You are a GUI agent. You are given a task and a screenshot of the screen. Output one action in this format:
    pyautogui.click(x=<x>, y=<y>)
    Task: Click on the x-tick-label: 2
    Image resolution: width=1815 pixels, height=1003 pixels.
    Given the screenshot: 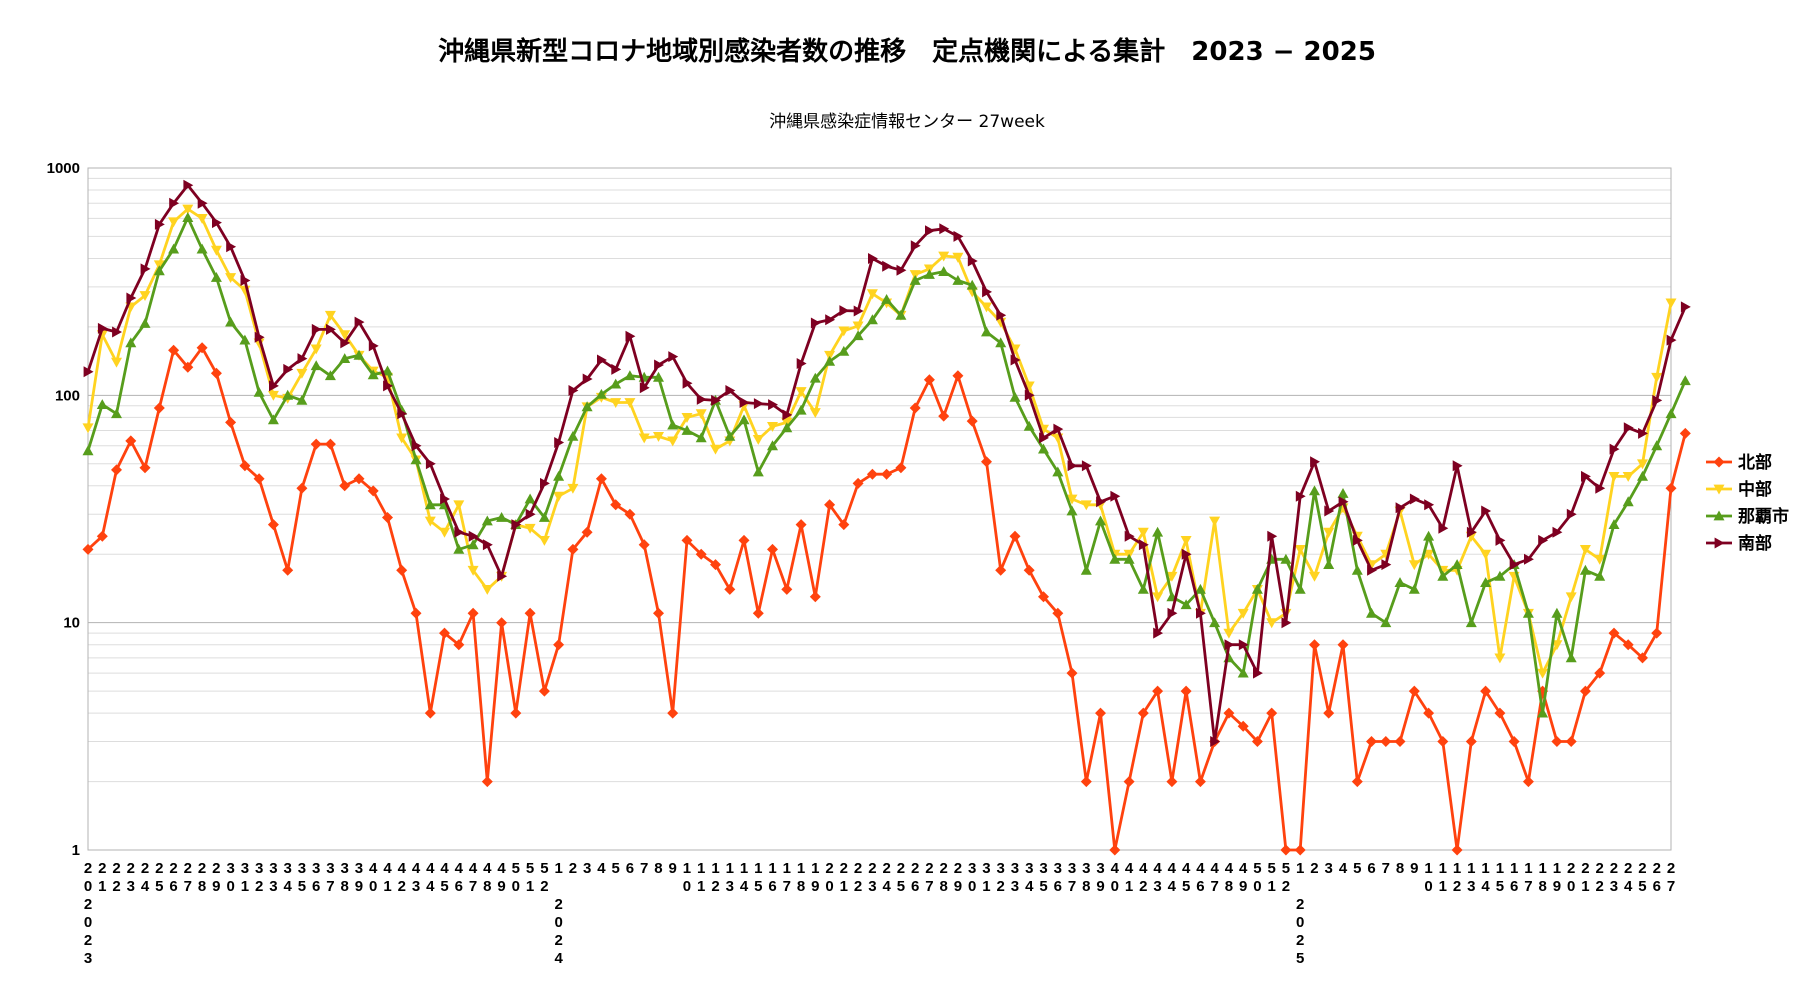 What is the action you would take?
    pyautogui.click(x=573, y=868)
    